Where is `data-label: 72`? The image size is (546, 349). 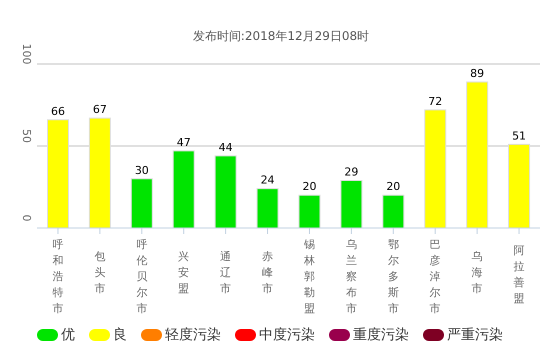 data-label: 72 is located at coordinates (435, 101).